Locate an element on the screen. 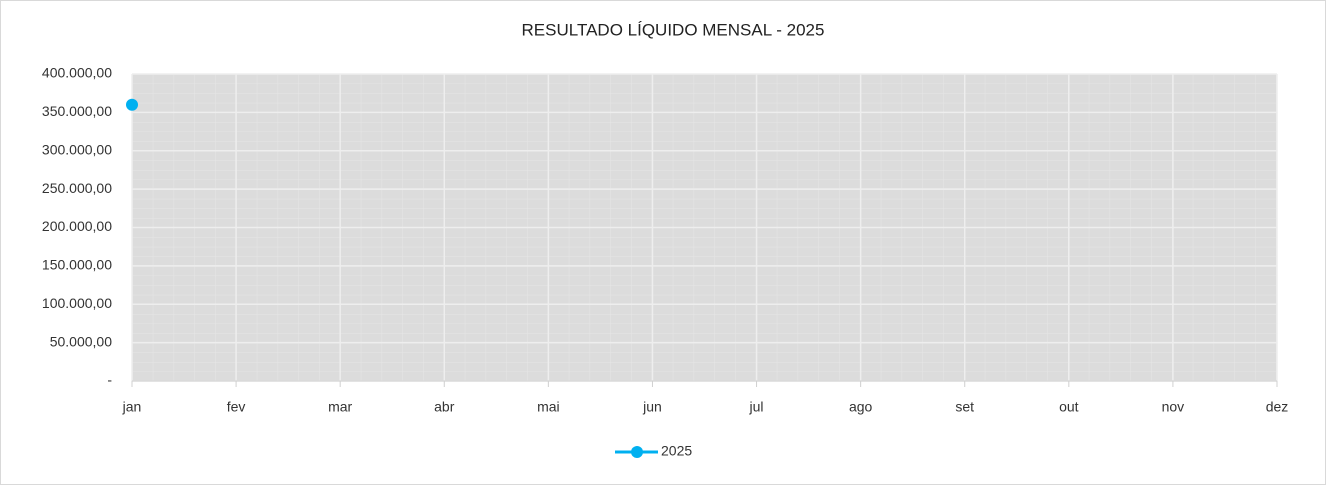  chart-title: RESULTADO LÍQUIDO MENSAL - 2025 is located at coordinates (673, 29).